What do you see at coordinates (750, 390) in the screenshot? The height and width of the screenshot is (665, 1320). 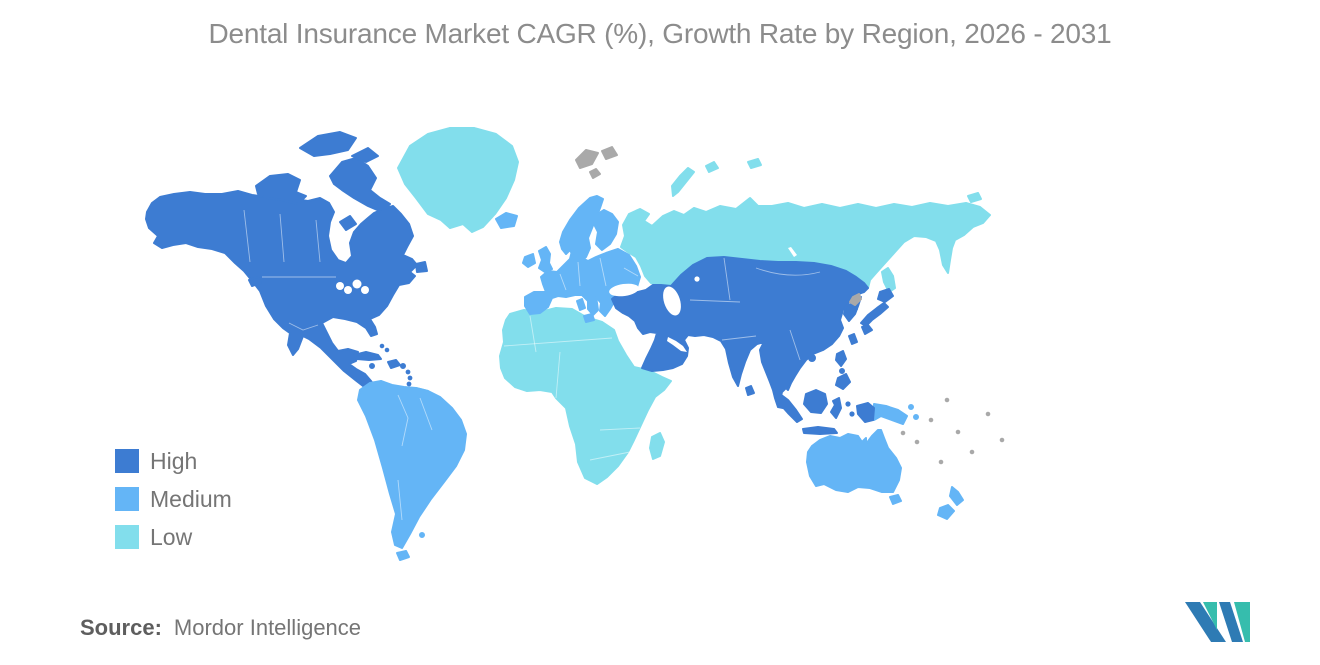 I see `region-sri-lanka` at bounding box center [750, 390].